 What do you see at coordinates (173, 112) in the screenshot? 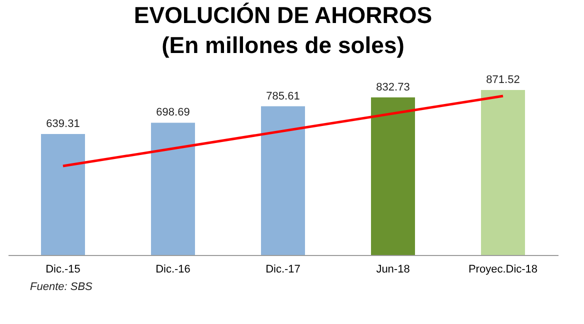
I see `data-label: 698.69` at bounding box center [173, 112].